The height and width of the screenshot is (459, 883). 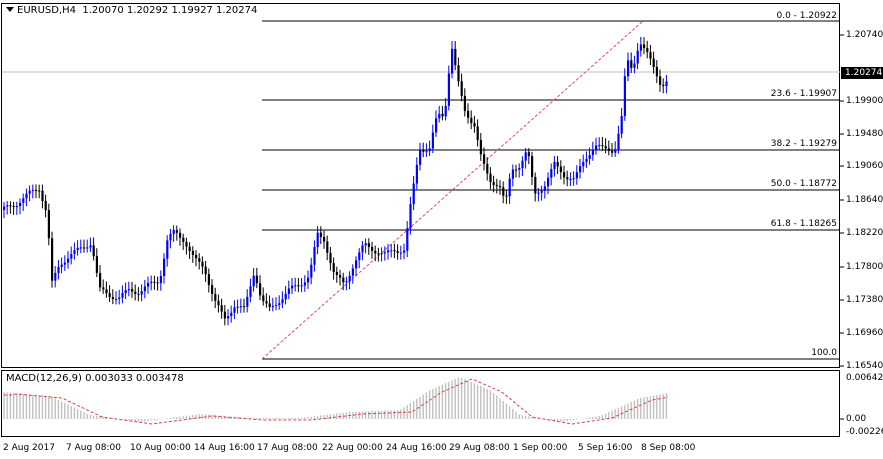 I want to click on time-tick: 17 Aug 08:00, so click(x=287, y=448).